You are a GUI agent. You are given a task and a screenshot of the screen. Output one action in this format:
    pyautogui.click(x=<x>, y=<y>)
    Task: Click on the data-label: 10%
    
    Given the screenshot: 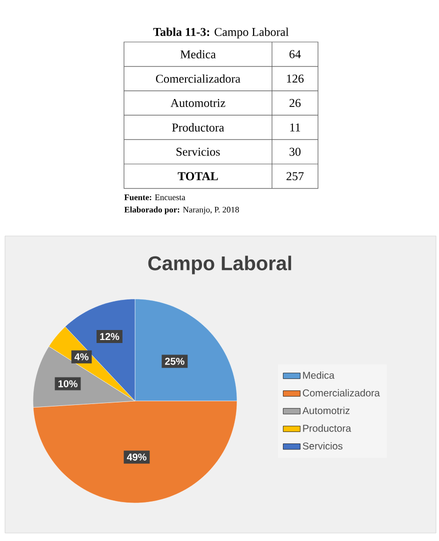 What is the action you would take?
    pyautogui.click(x=68, y=384)
    